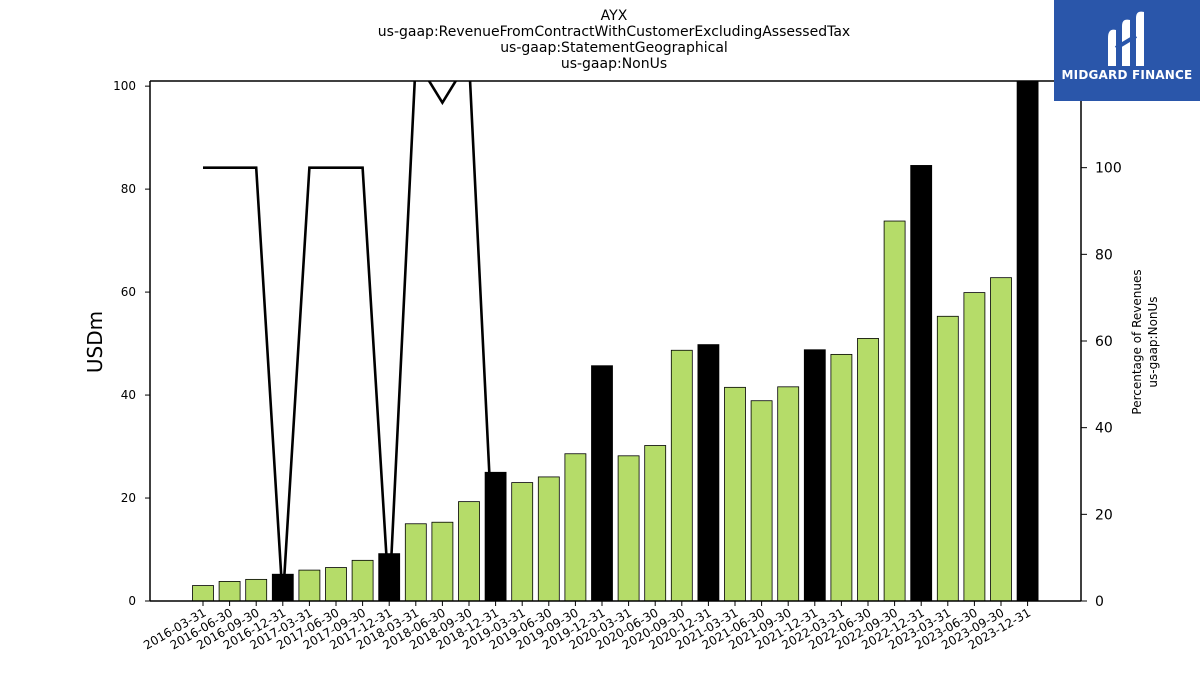 This screenshot has width=1200, height=675. Describe the element at coordinates (128, 292) in the screenshot. I see `y-tick-label: 60` at that location.